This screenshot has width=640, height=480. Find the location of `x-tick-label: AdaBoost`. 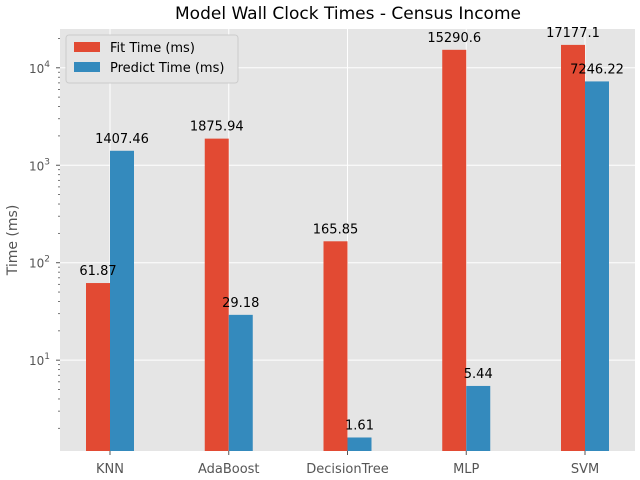

x-tick-label: AdaBoost is located at coordinates (229, 469).